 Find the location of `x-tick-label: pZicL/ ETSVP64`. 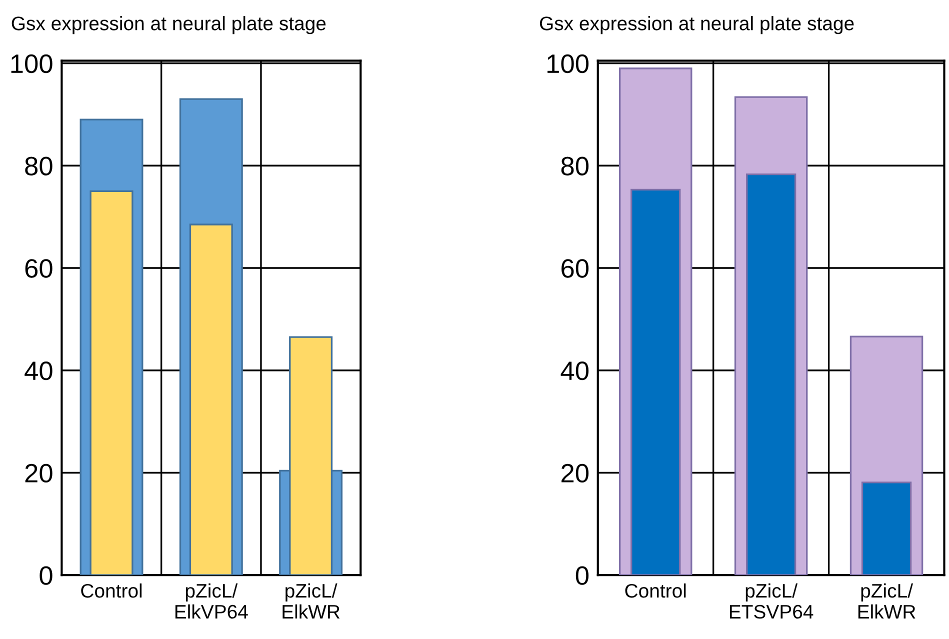

x-tick-label: pZicL/ ETSVP64 is located at coordinates (772, 601).